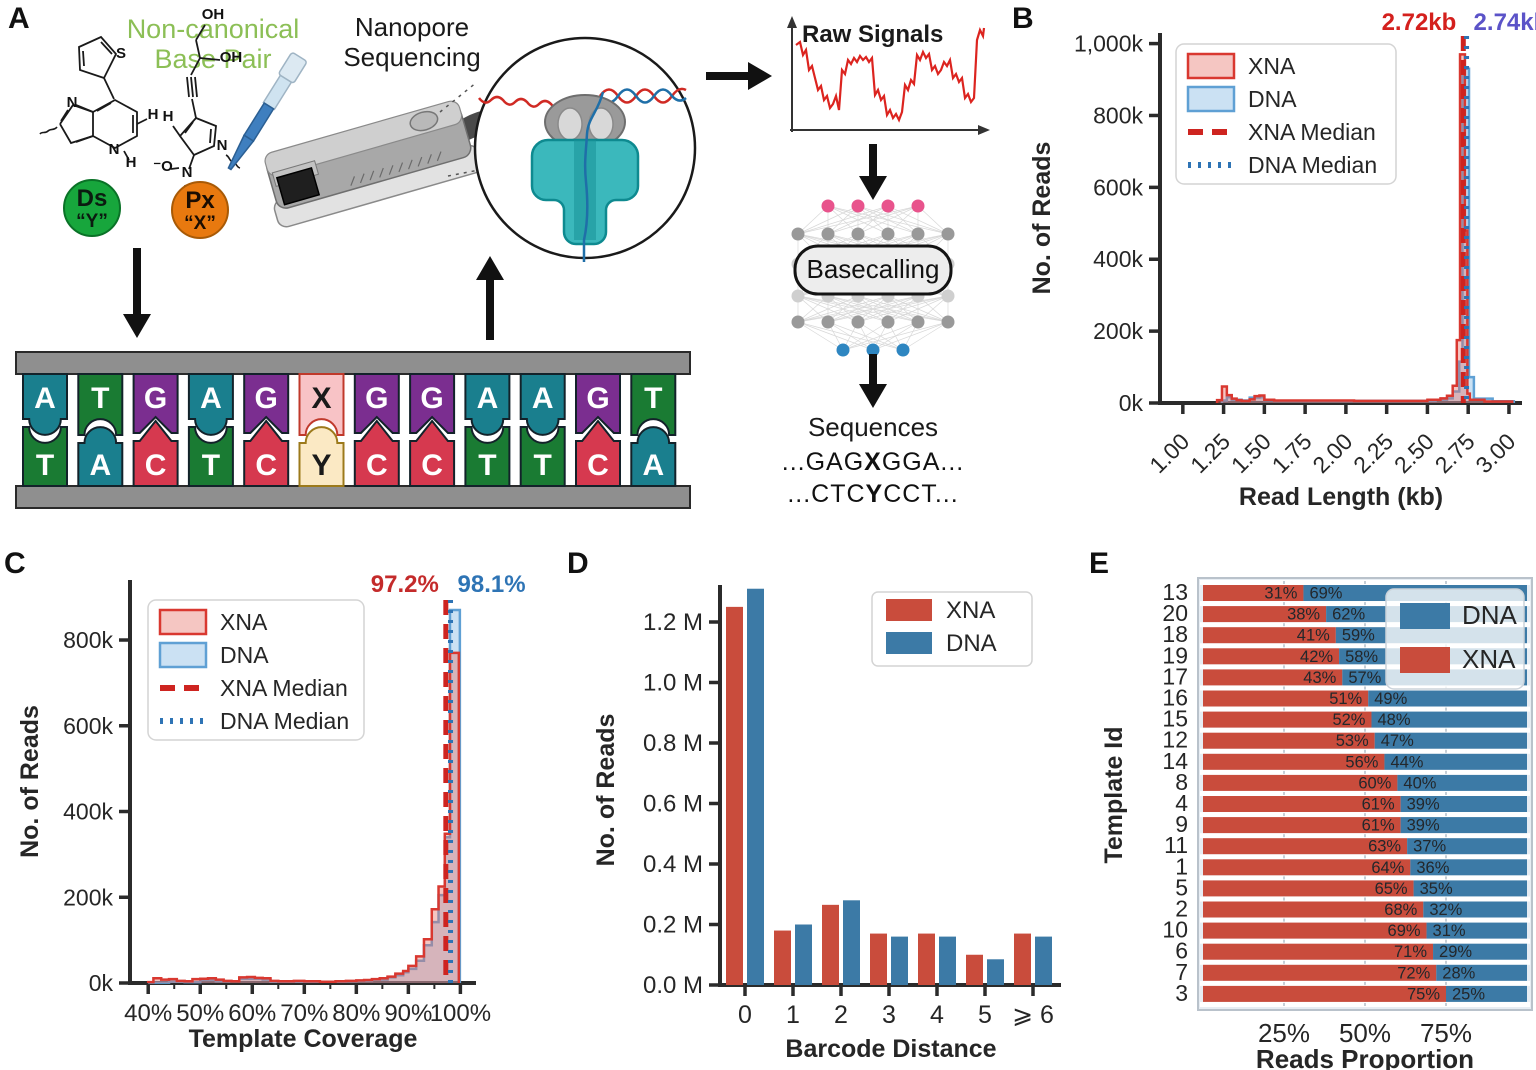 The height and width of the screenshot is (1070, 1536). What do you see at coordinates (1313, 636) in the screenshot?
I see `xna-pct-label: 41%` at bounding box center [1313, 636].